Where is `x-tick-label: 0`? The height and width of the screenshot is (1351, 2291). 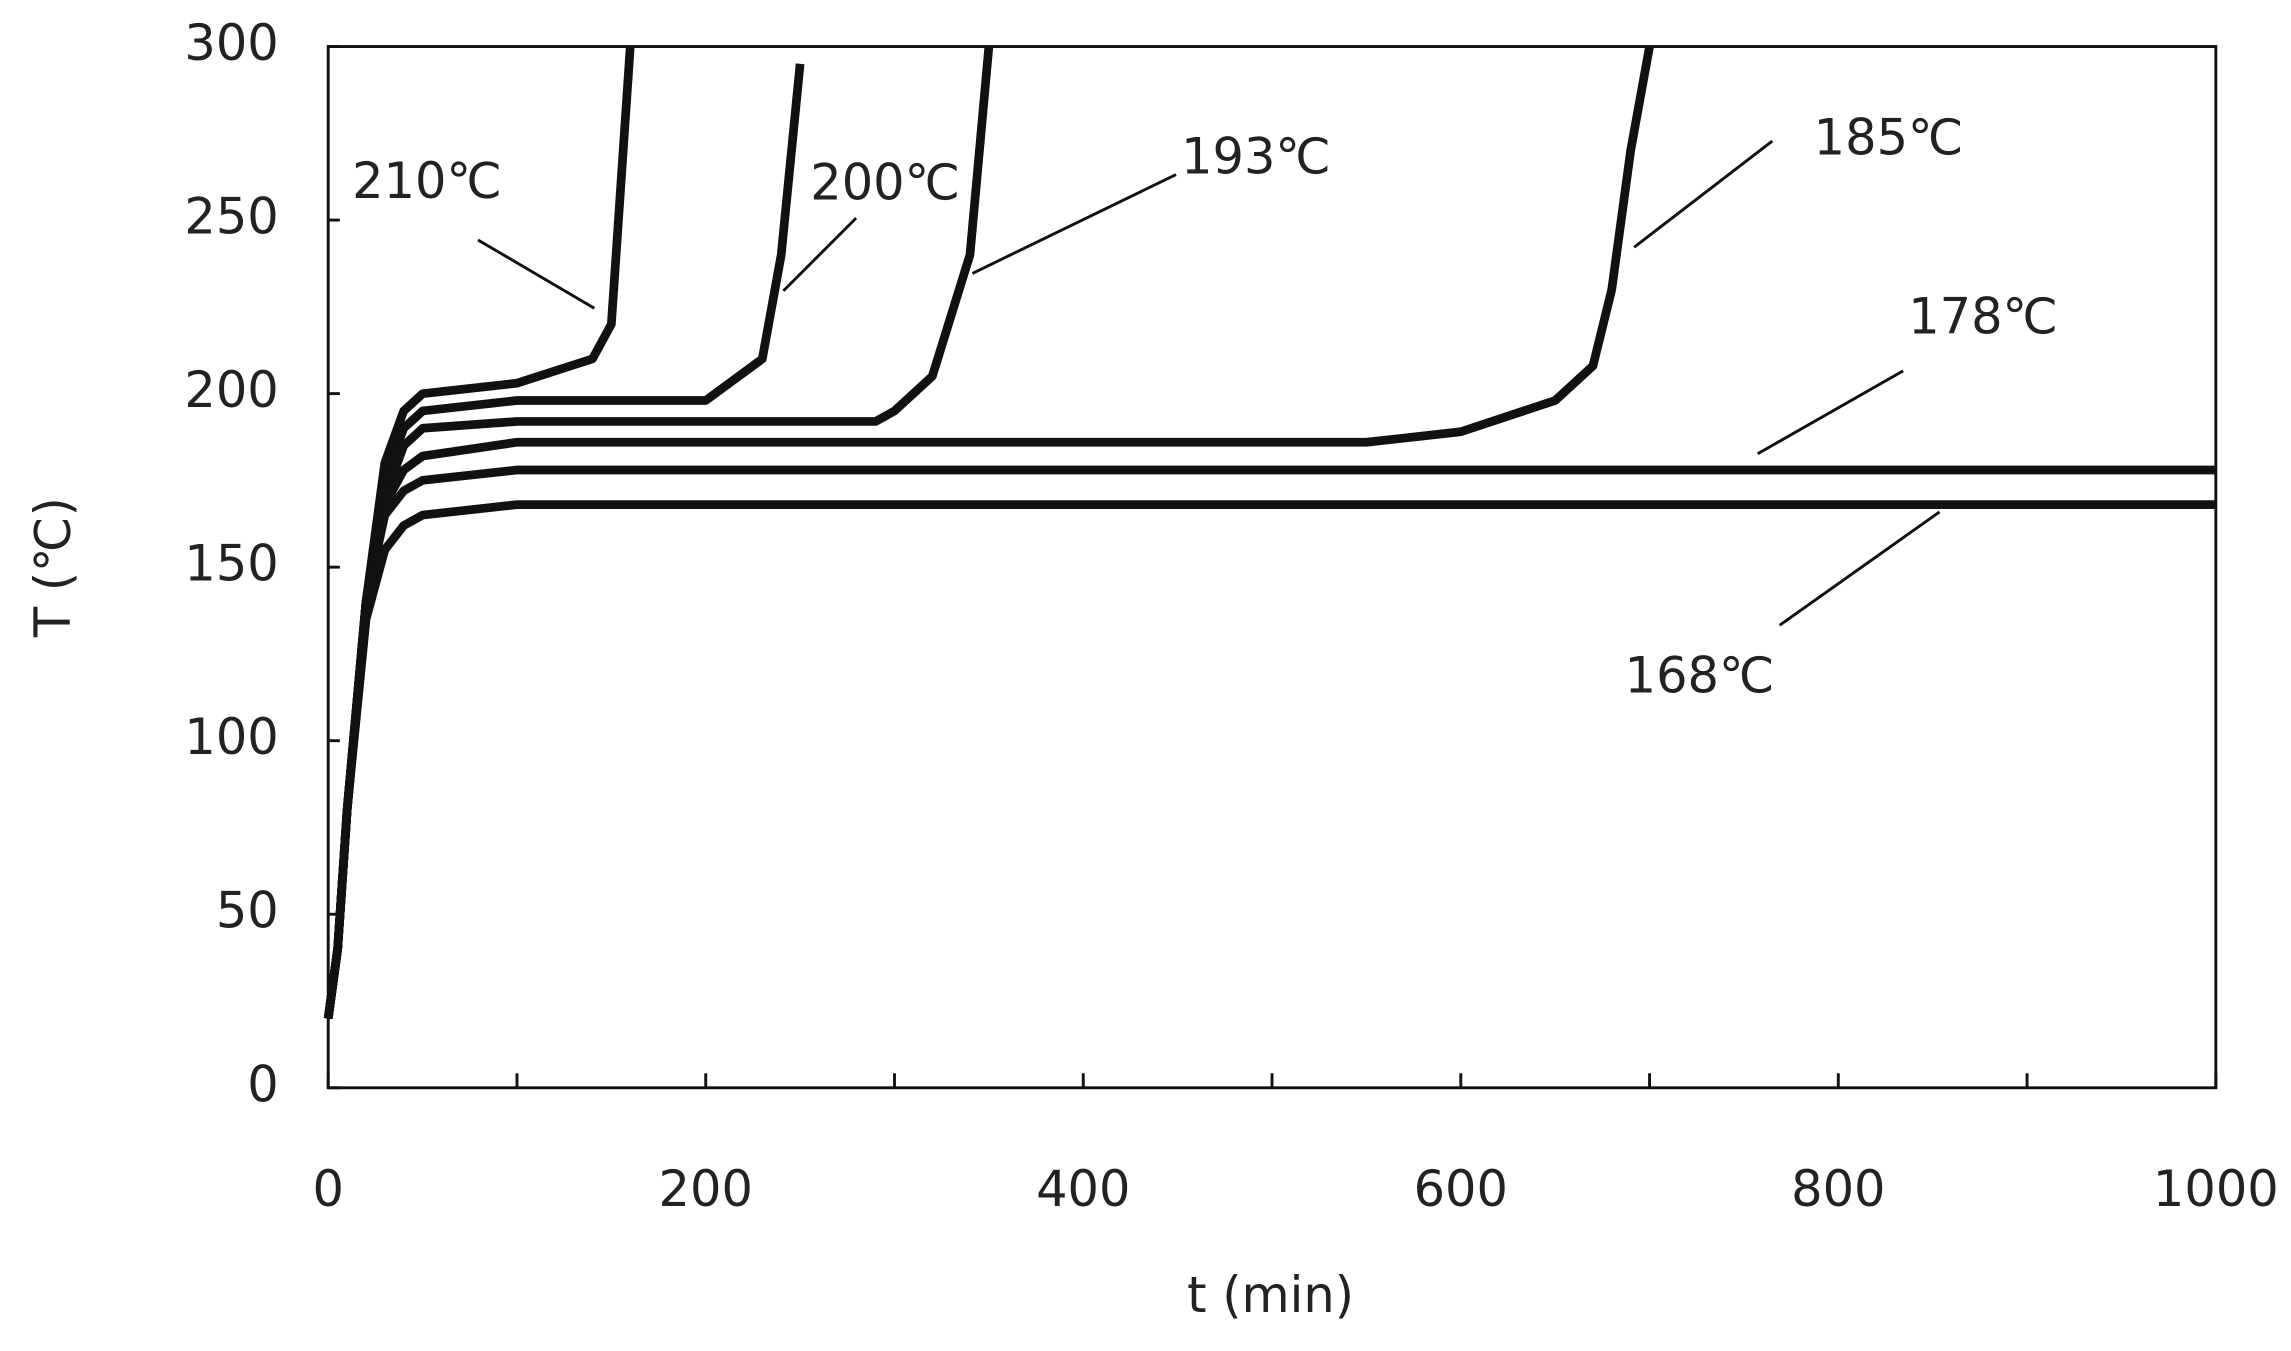
x-tick-label: 0 is located at coordinates (327, 1189).